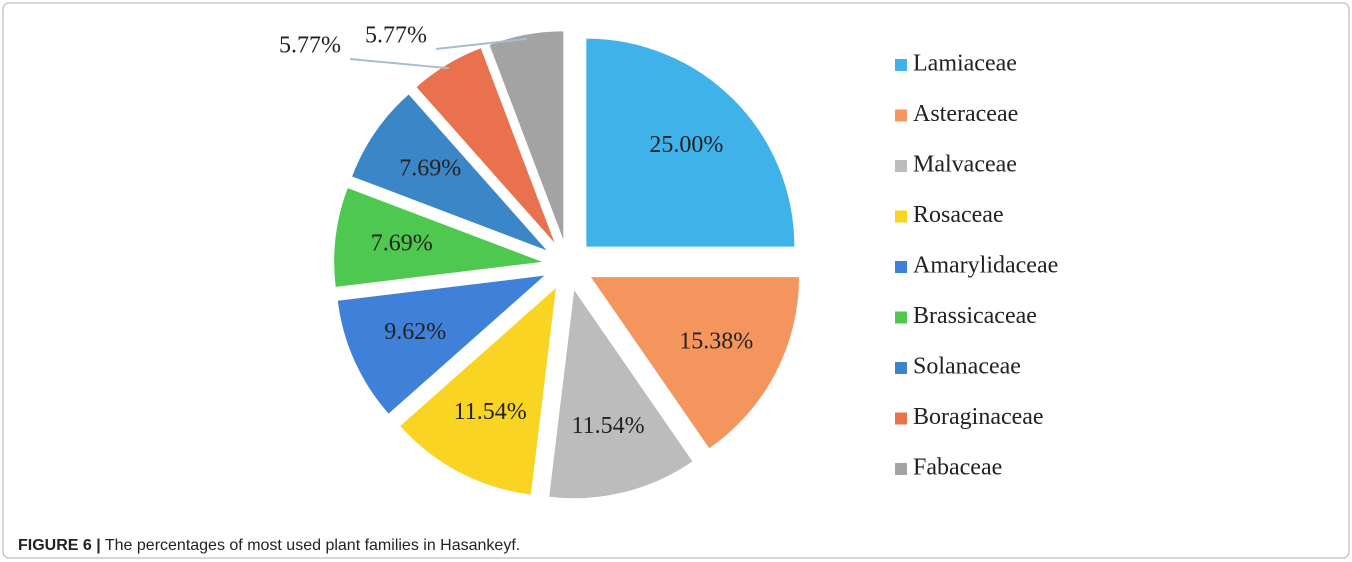 Image resolution: width=1352 pixels, height=562 pixels. Describe the element at coordinates (957, 468) in the screenshot. I see `legend-label: Fabaceae` at that location.